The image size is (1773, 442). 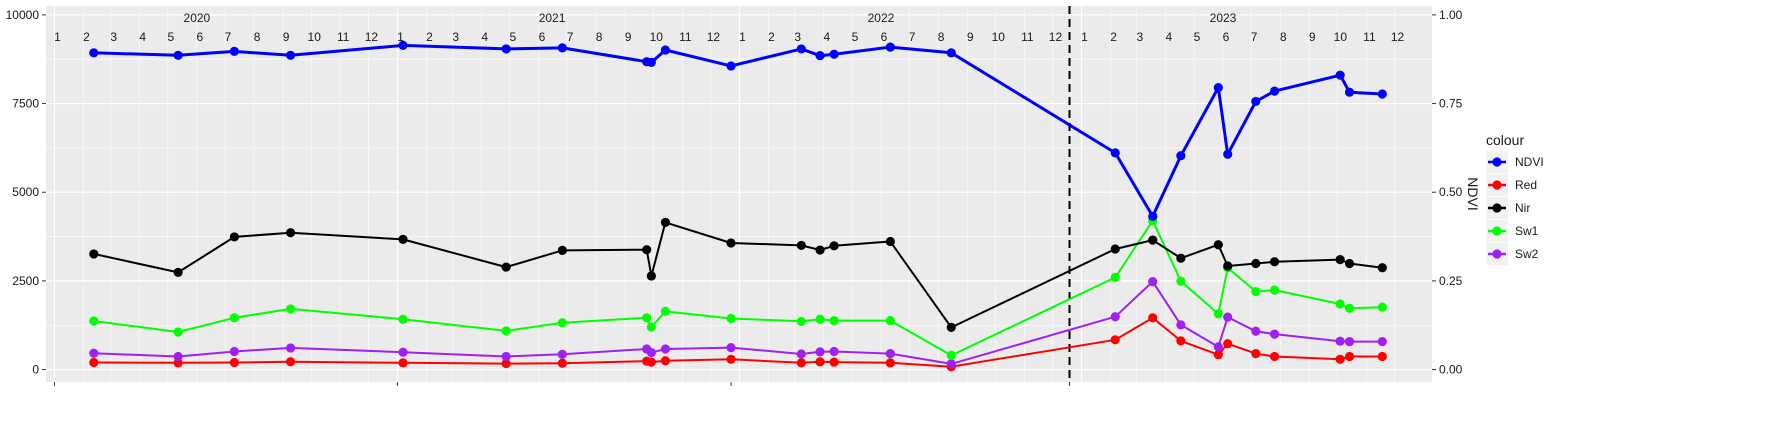 I want to click on right-axis-tick-label: 0.00, so click(x=1451, y=370).